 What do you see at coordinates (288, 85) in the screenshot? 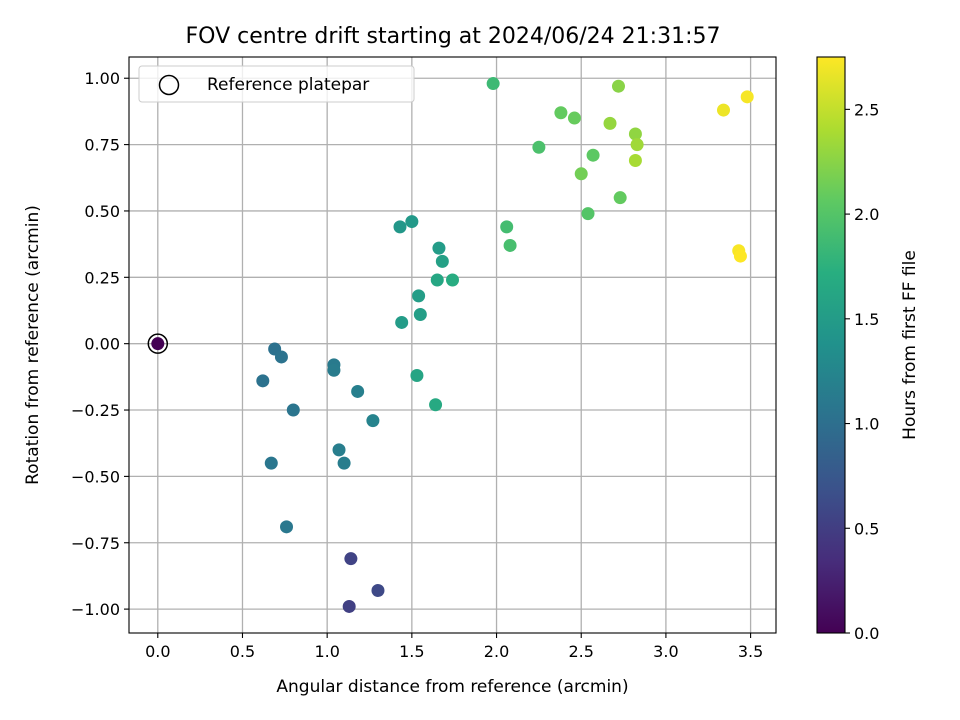
I see `legend-label-reference: Reference platepar` at bounding box center [288, 85].